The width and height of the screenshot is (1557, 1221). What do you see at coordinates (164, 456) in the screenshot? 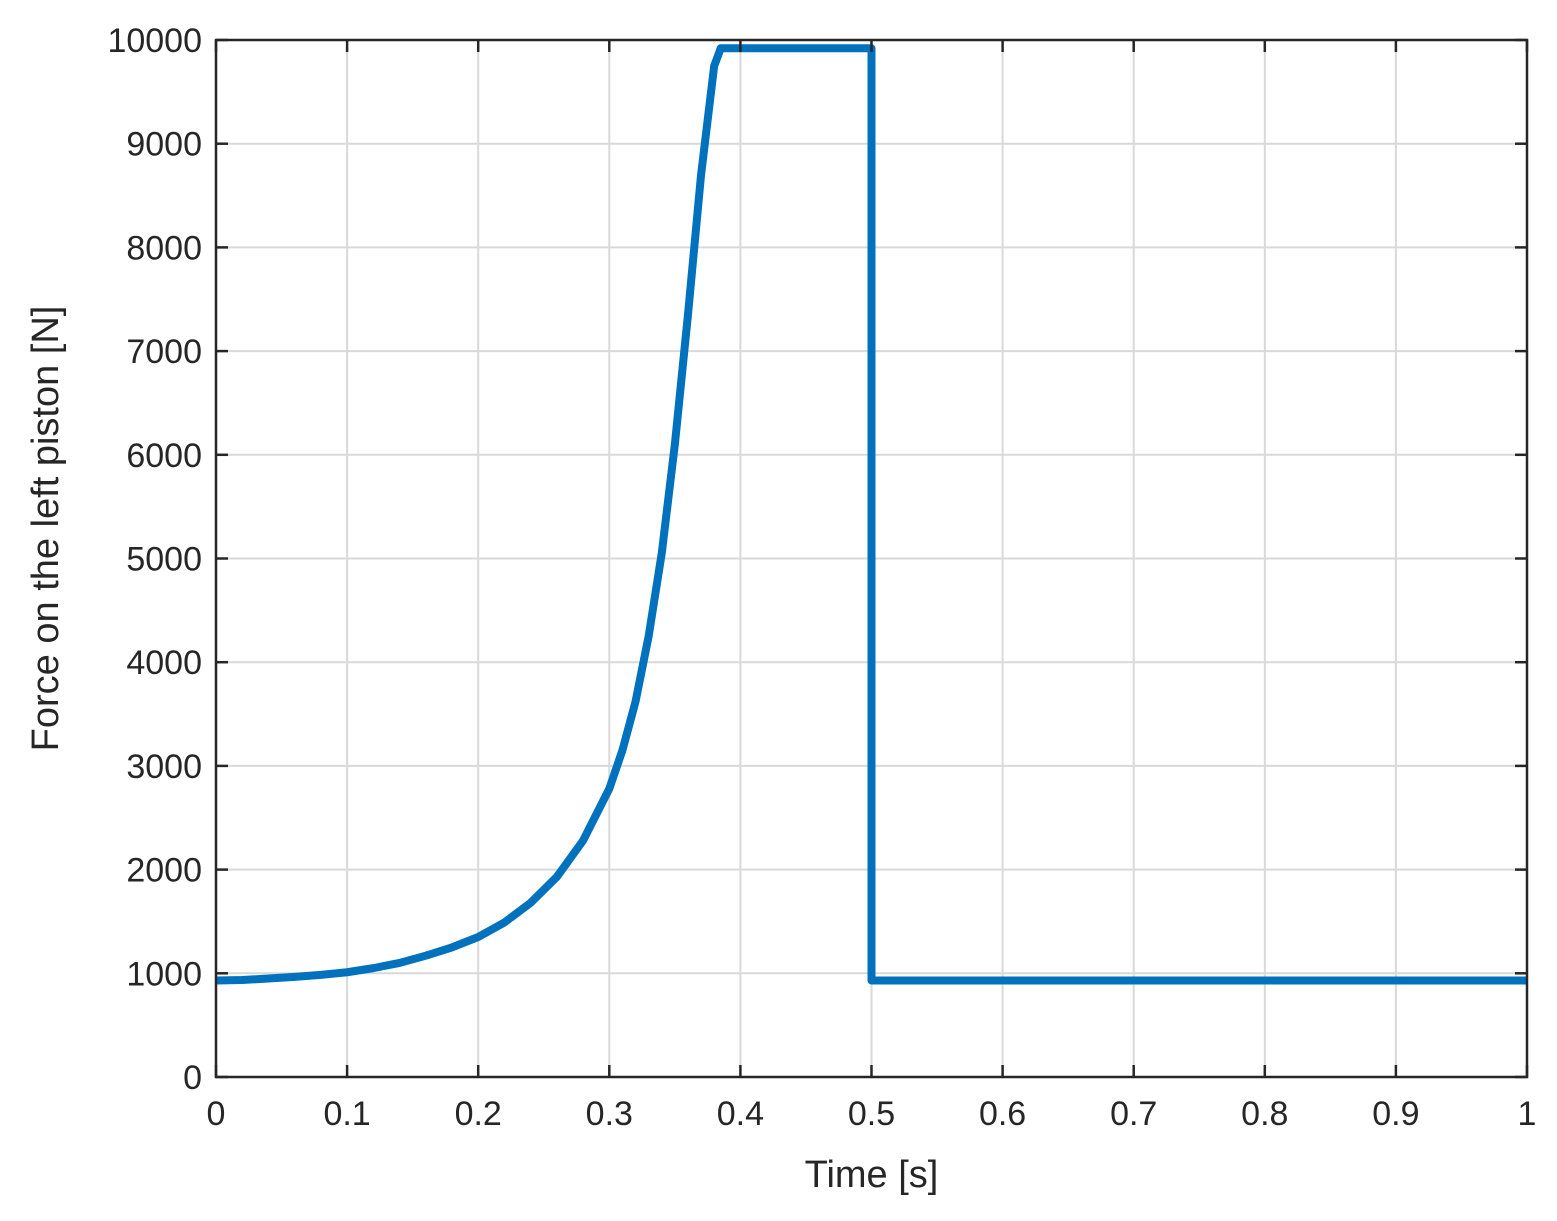
I see `y-tick-label: 6000` at bounding box center [164, 456].